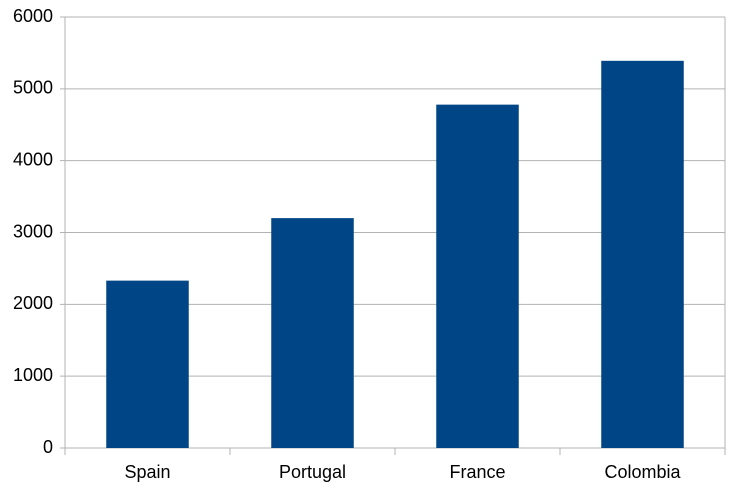 The height and width of the screenshot is (495, 744). I want to click on y-tick-label: 2000, so click(33, 303).